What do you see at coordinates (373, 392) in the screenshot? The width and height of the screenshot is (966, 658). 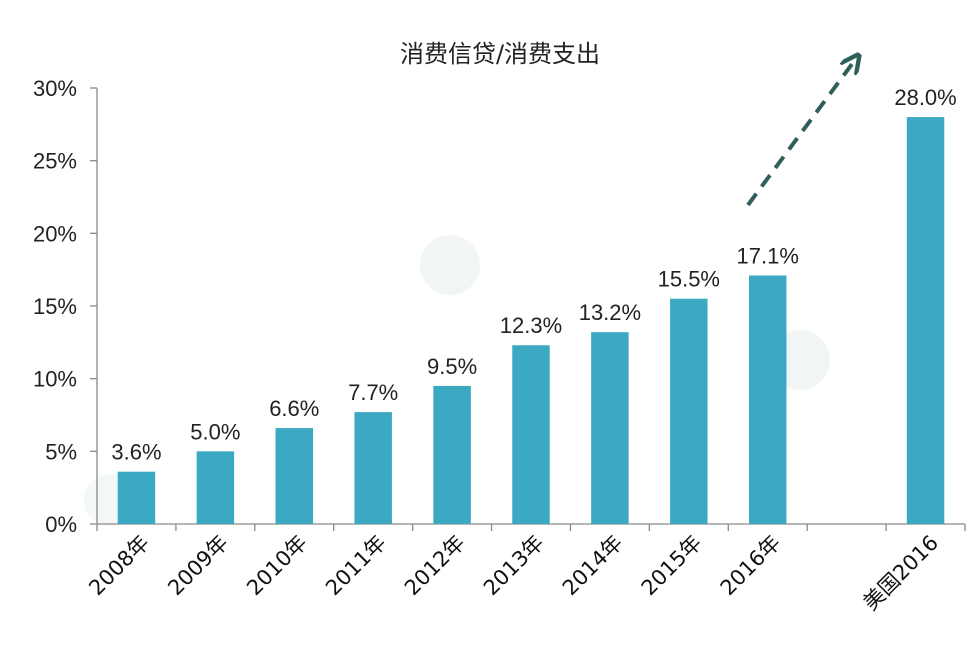 I see `data-label: 7.7%` at bounding box center [373, 392].